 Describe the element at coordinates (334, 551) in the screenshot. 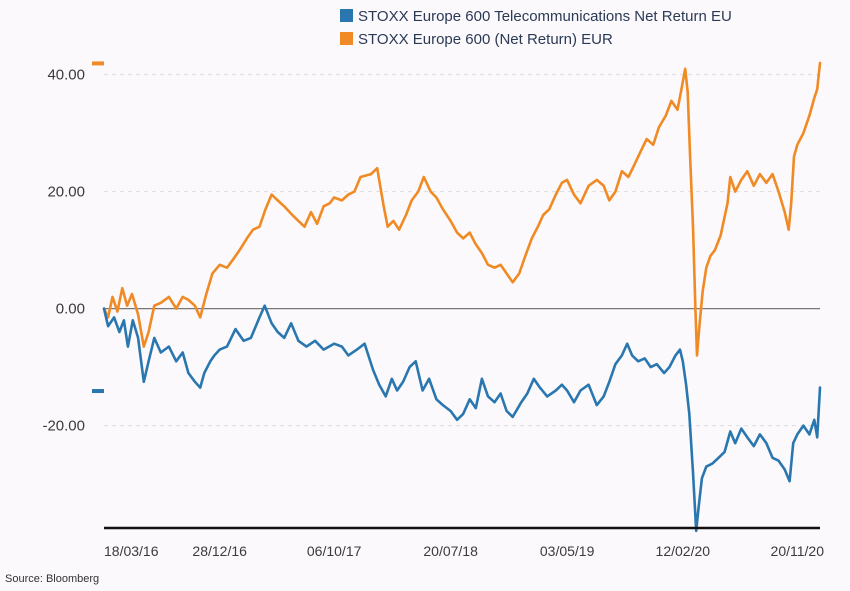

I see `x-tick-label: 06/10/17` at that location.